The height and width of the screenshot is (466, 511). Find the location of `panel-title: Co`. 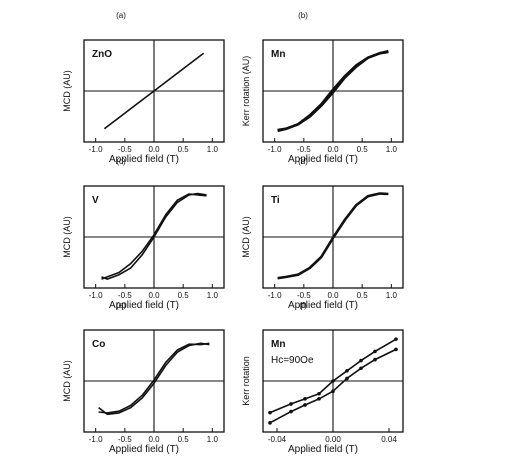

panel-title: Co is located at coordinates (98, 344).